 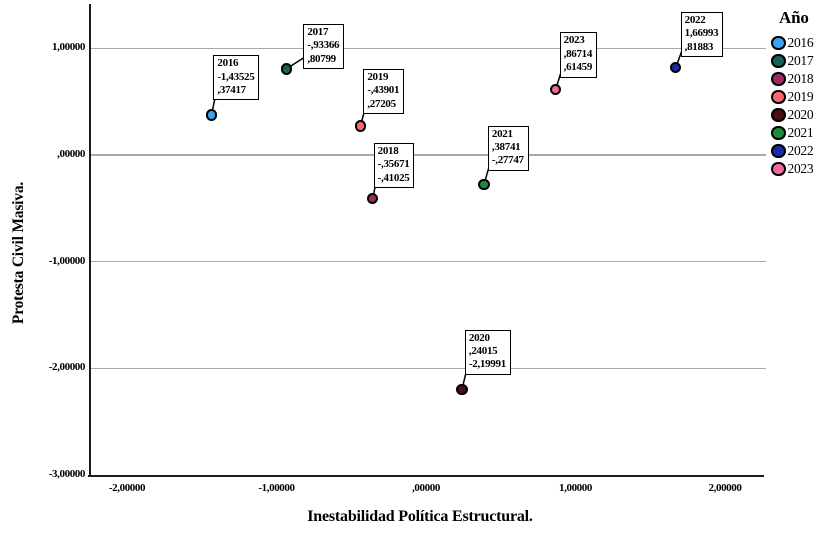 What do you see at coordinates (360, 126) in the screenshot?
I see `data-point-2019` at bounding box center [360, 126].